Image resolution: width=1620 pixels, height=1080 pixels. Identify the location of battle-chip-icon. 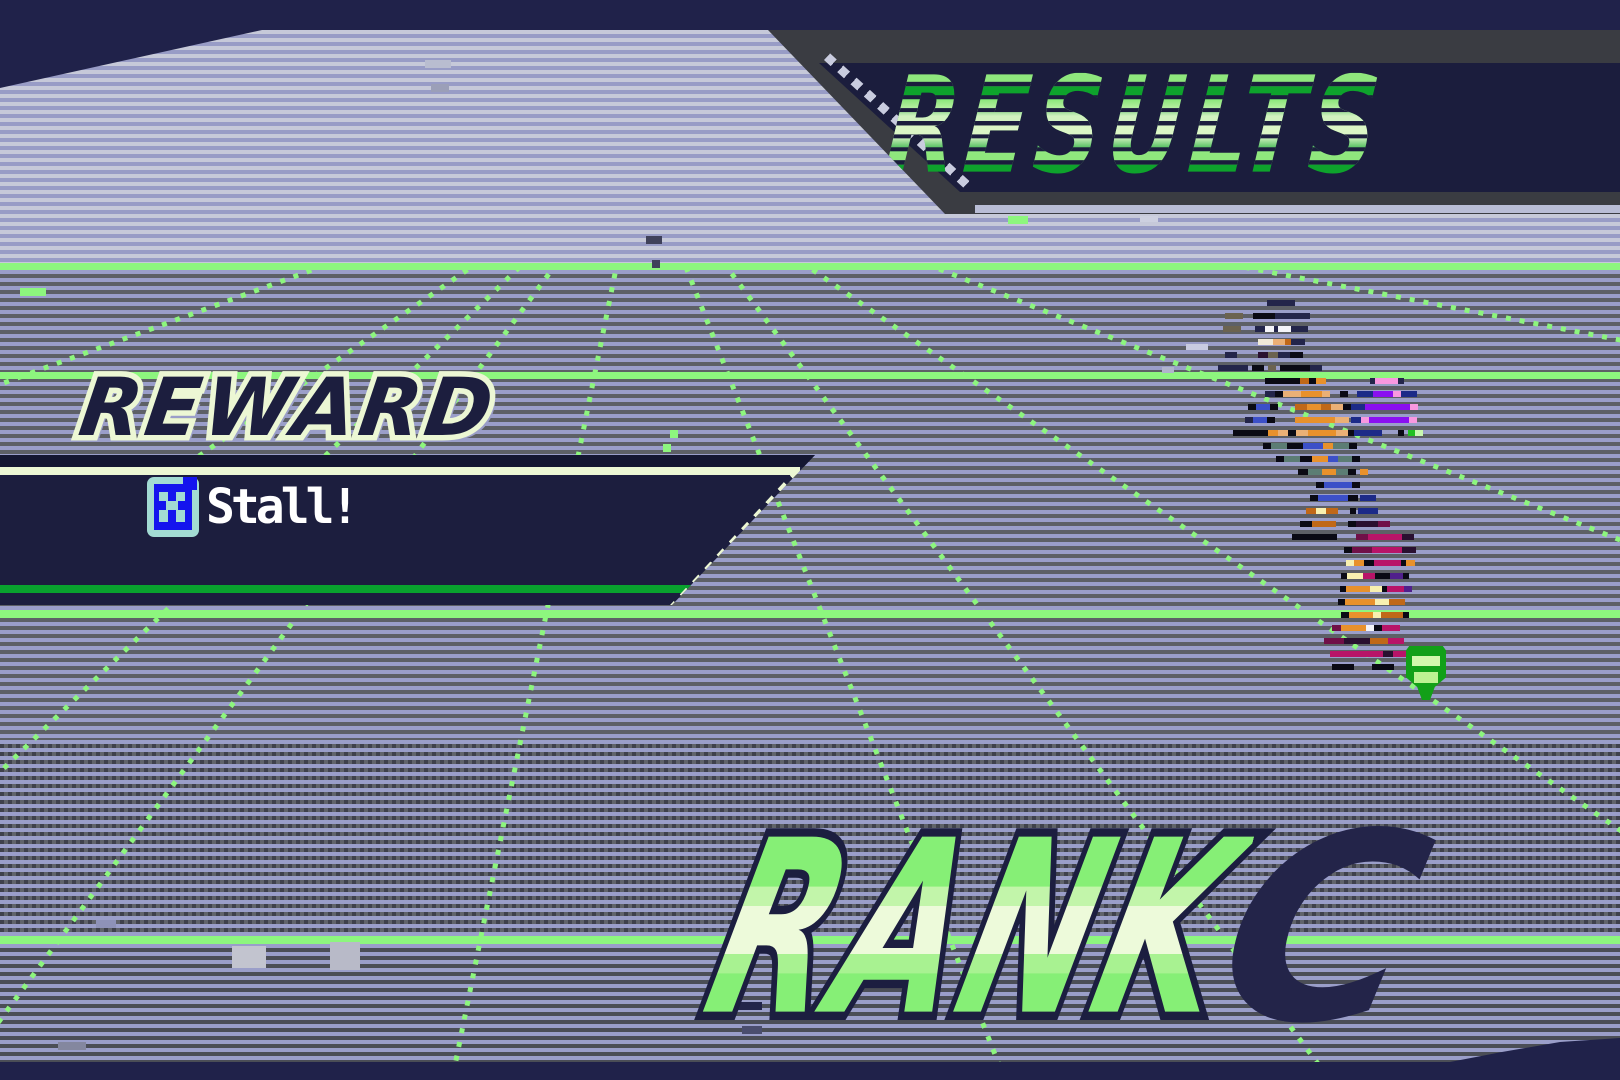
(173, 507).